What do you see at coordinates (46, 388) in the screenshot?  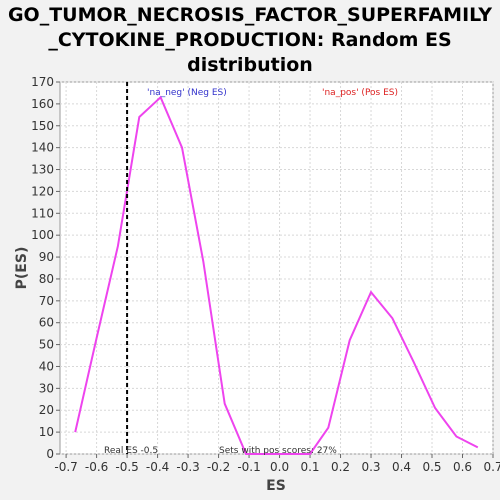 I see `y-tick-label: 30` at bounding box center [46, 388].